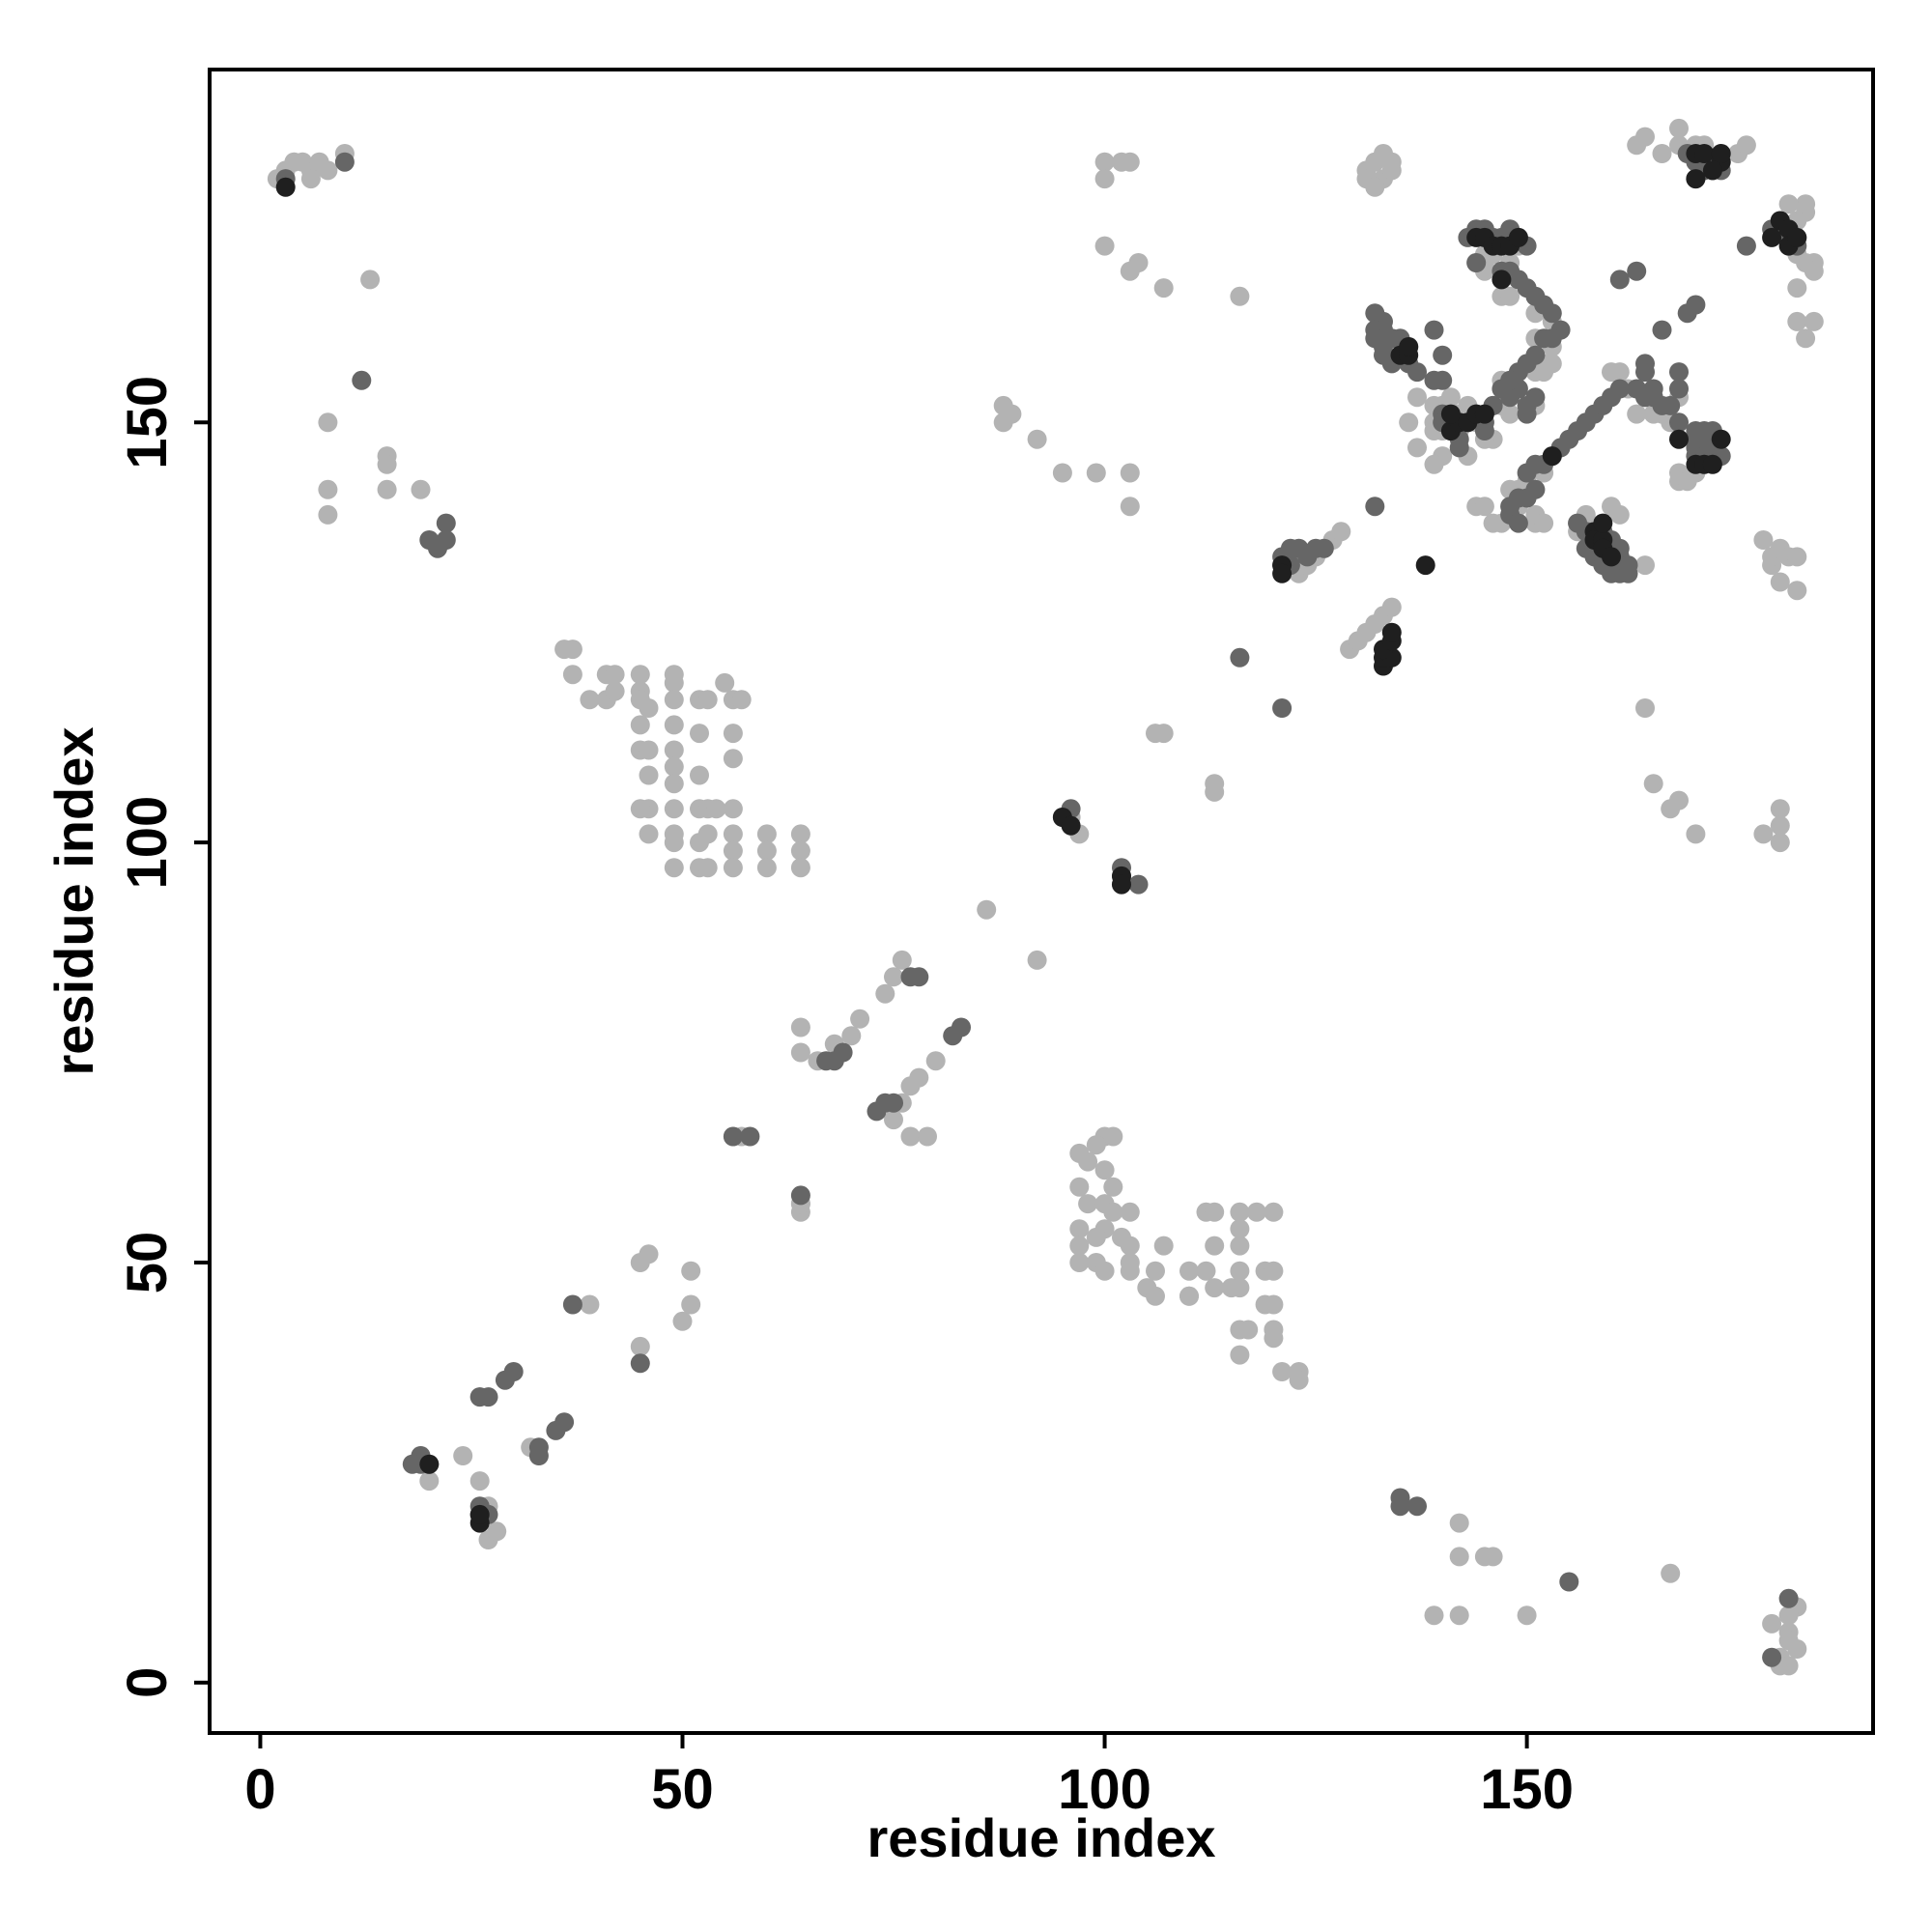 The height and width of the screenshot is (1932, 1932). Describe the element at coordinates (73, 900) in the screenshot. I see `y-axis-label: residue index` at that location.